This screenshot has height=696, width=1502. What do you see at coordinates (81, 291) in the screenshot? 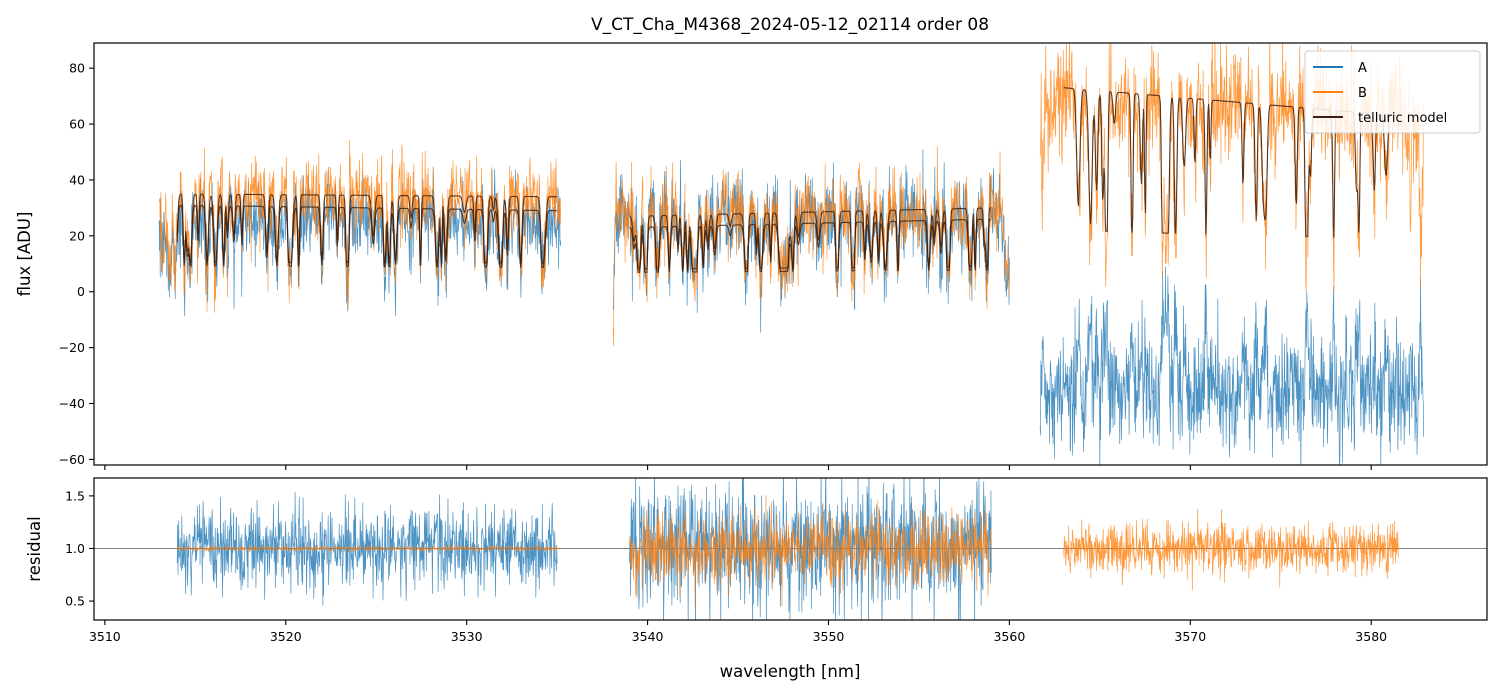
I see `flux-ytick-label: 0` at bounding box center [81, 291].